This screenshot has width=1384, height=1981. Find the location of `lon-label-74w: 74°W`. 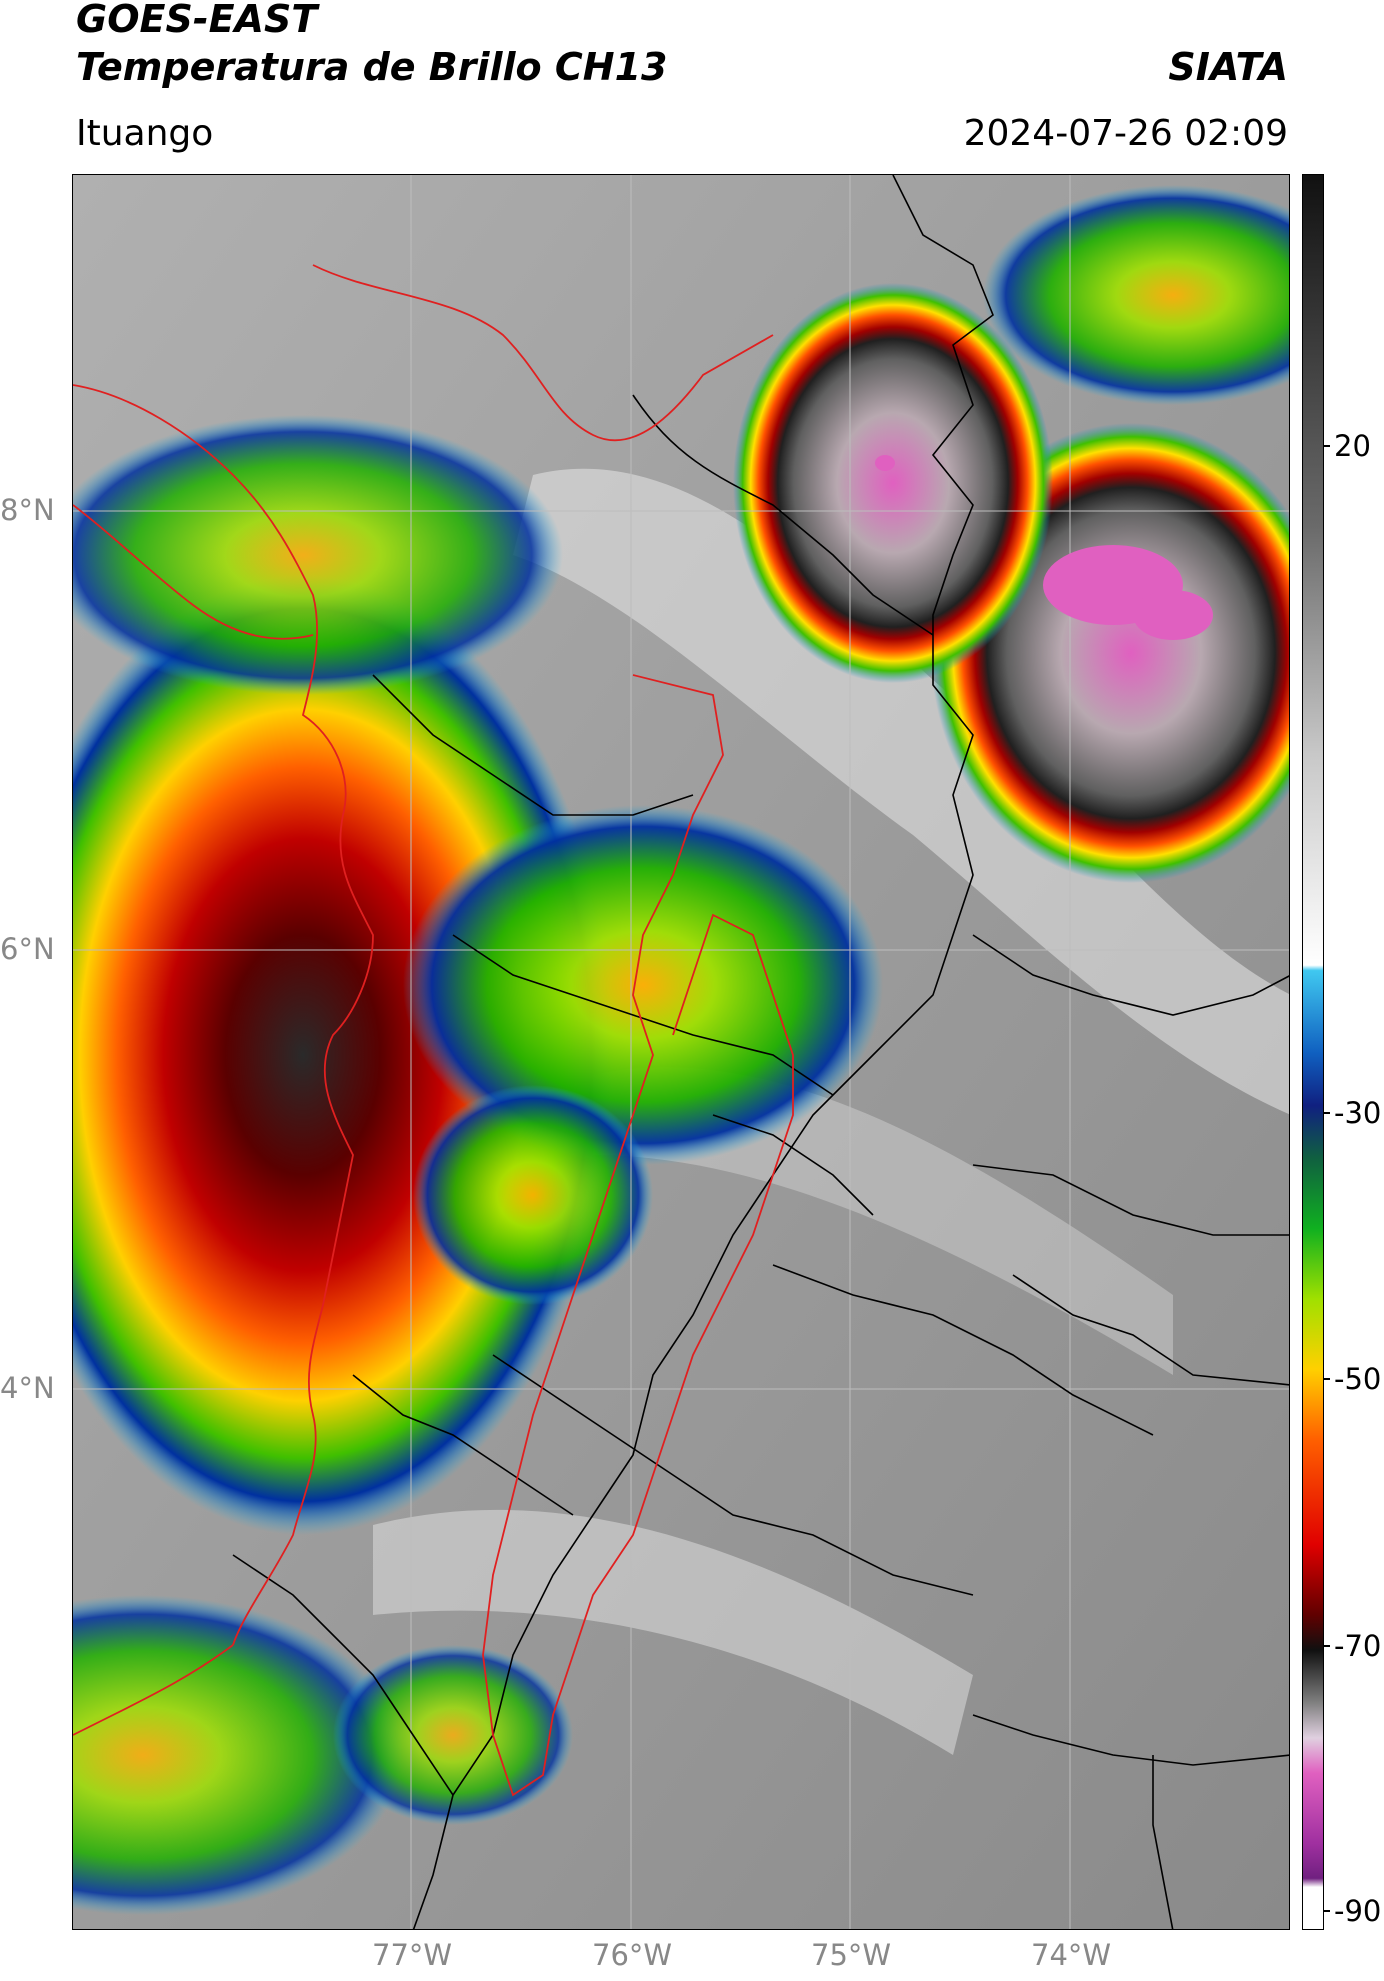

lon-label-74w: 74°W is located at coordinates (1071, 1955).